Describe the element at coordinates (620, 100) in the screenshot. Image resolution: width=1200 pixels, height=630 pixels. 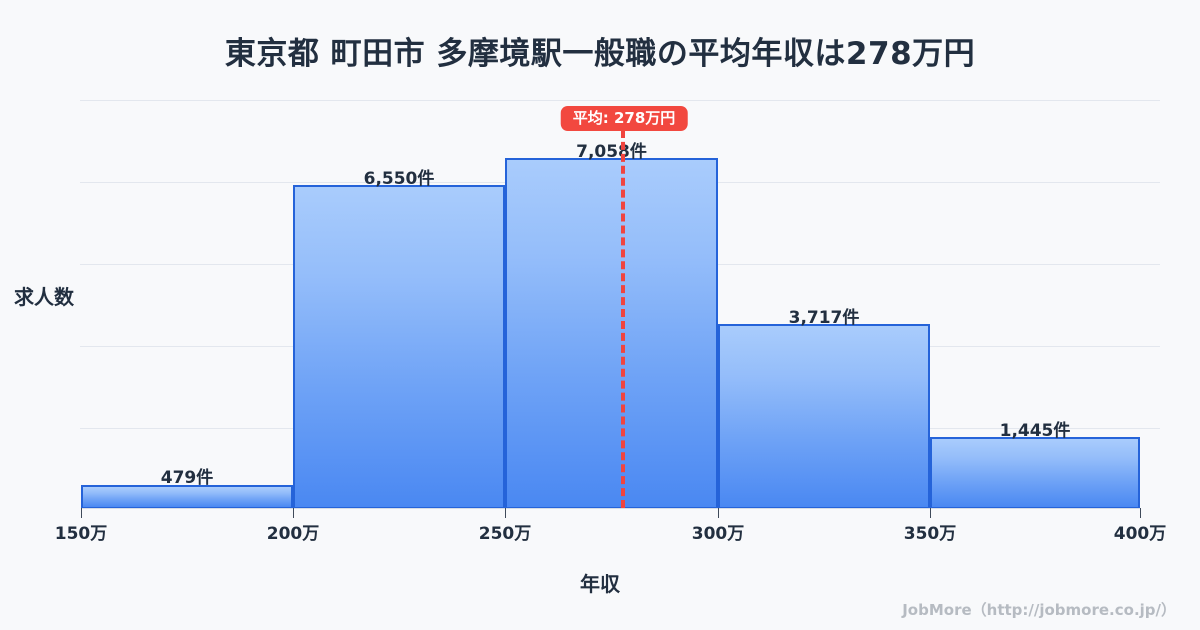
I see `gridline` at that location.